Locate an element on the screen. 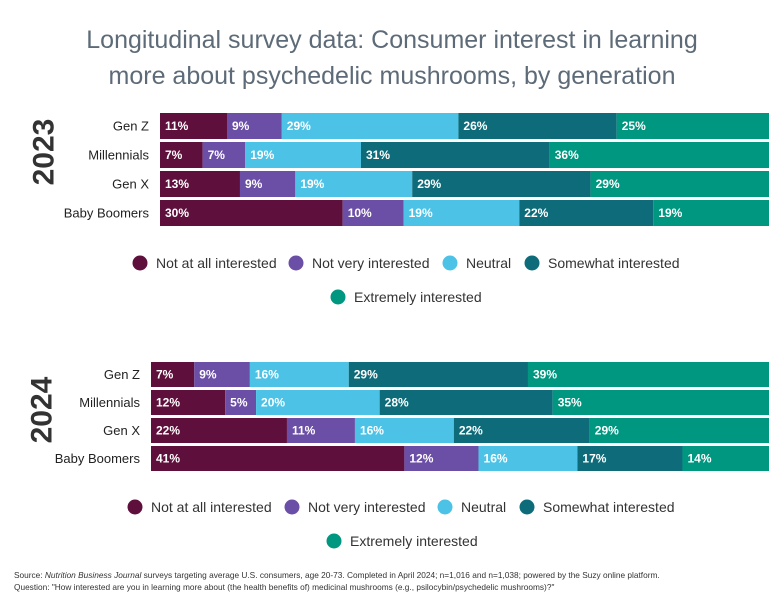 The image size is (784, 602). bar-2023-gen-x-not-very-interested is located at coordinates (267, 184).